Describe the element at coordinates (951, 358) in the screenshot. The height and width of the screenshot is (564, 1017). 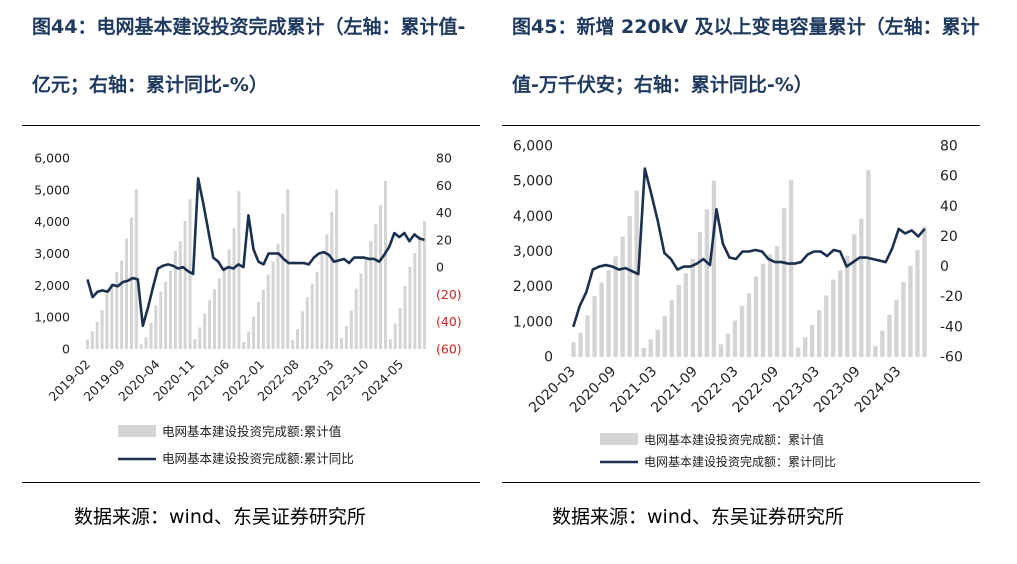
I see `right-axis-tick-label: -60` at that location.